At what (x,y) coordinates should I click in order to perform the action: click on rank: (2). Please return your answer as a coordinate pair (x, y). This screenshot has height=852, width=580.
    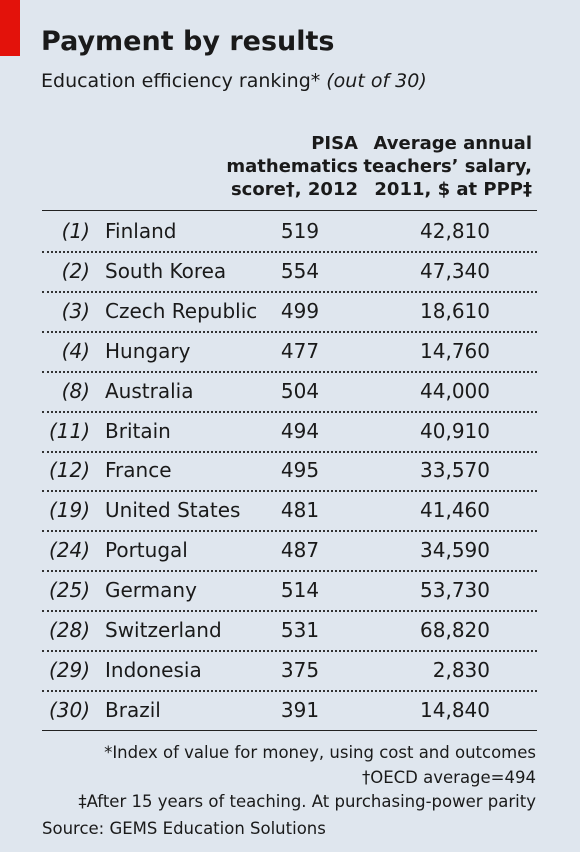
    Looking at the image, I should click on (75, 270).